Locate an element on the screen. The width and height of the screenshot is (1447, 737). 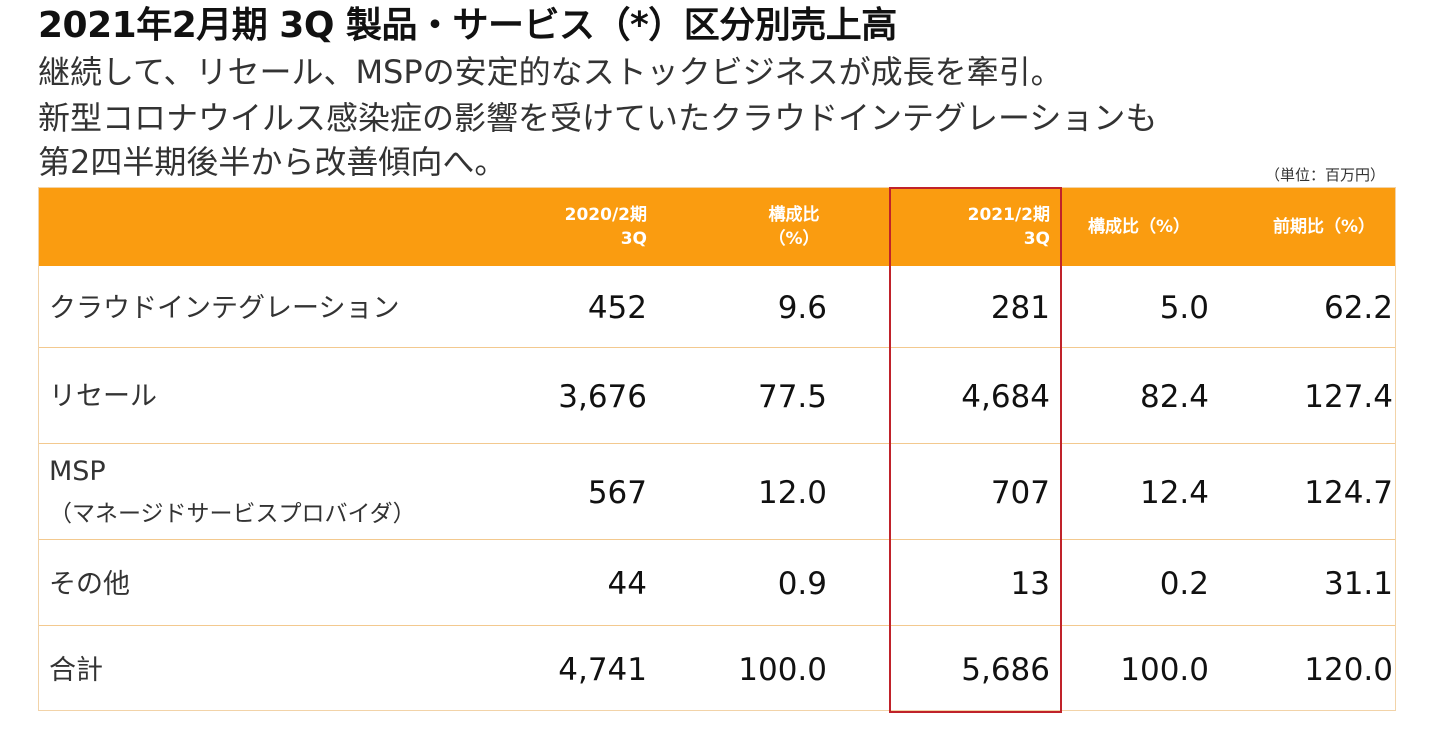
subtitle-line-2: 新型コロナウイルス感染症の影響を受けていたクラウドインテグレーションも is located at coordinates (598, 118).